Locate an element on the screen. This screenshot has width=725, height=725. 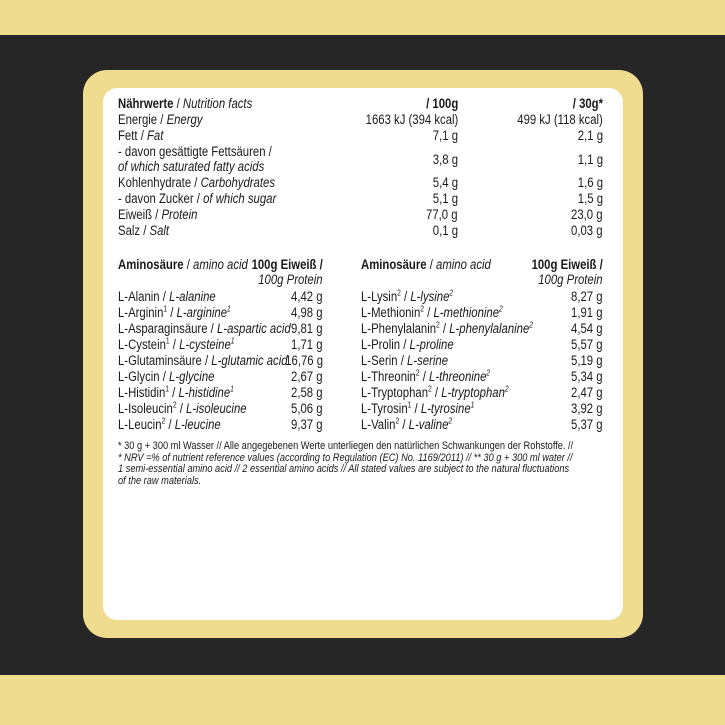
amino-row: L-Cystein1 / L-cysteine1 is located at coordinates (176, 345).